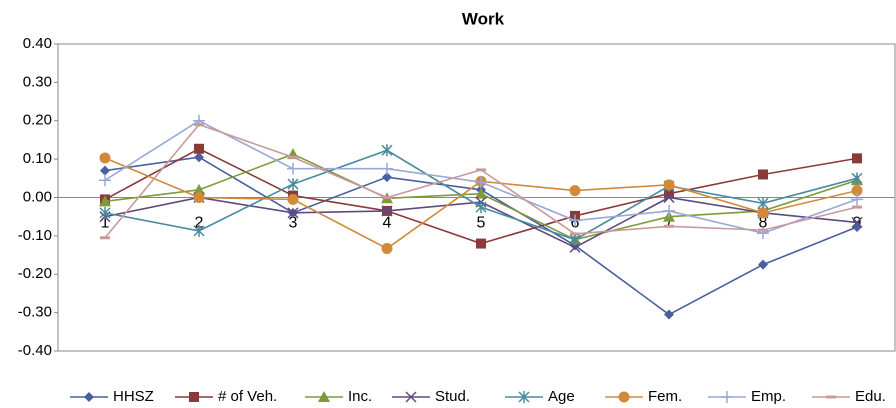  What do you see at coordinates (360, 396) in the screenshot?
I see `legend-label: Inc.` at bounding box center [360, 396].